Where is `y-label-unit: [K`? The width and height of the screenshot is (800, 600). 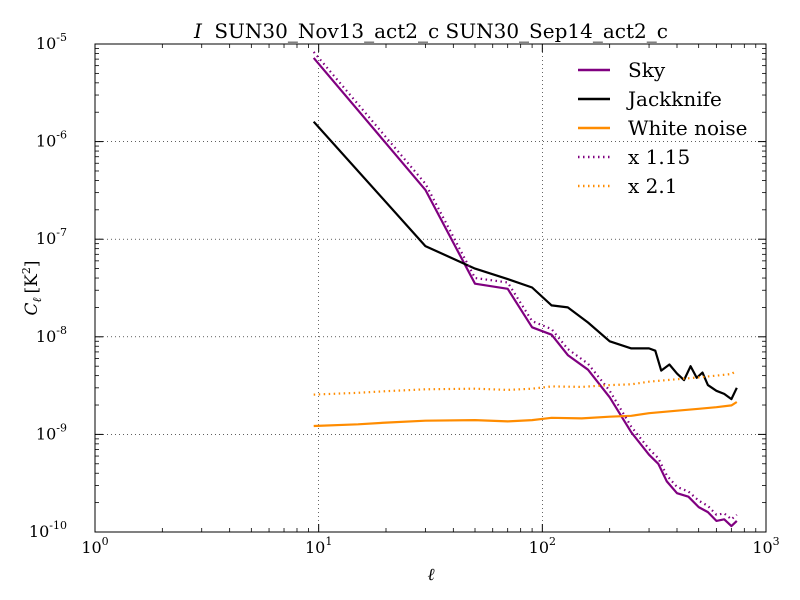
y-label-unit: [K is located at coordinates (32, 284).